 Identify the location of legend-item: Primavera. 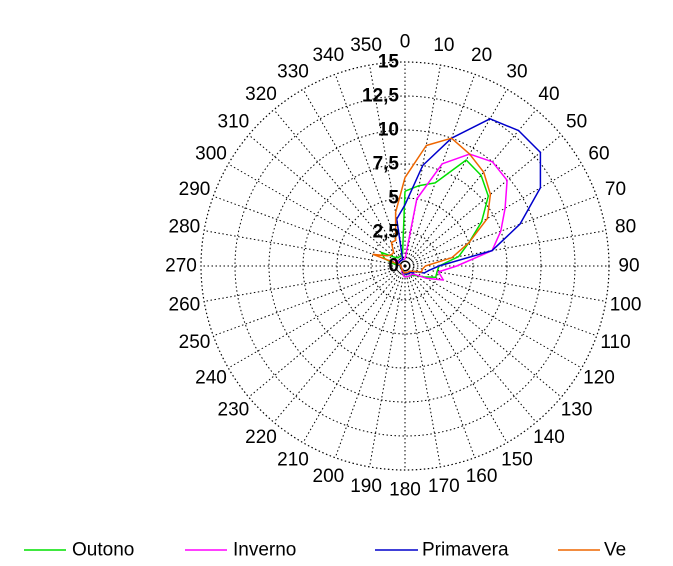
(442, 550).